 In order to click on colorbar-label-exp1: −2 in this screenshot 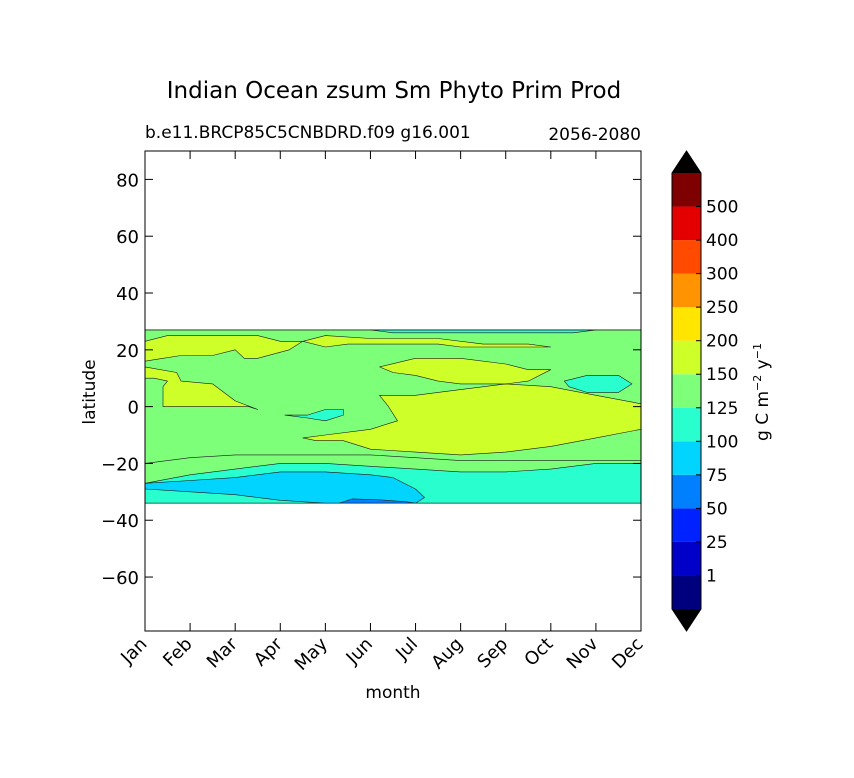, I will do `click(757, 383)`.